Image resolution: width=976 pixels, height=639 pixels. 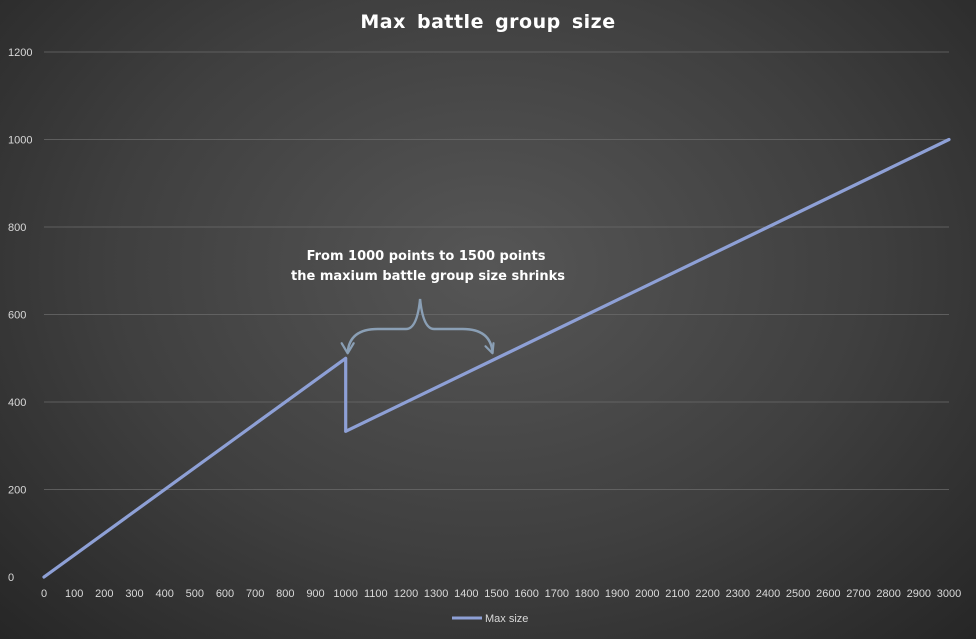 What do you see at coordinates (738, 594) in the screenshot?
I see `x-tick-label-2300: 2300` at bounding box center [738, 594].